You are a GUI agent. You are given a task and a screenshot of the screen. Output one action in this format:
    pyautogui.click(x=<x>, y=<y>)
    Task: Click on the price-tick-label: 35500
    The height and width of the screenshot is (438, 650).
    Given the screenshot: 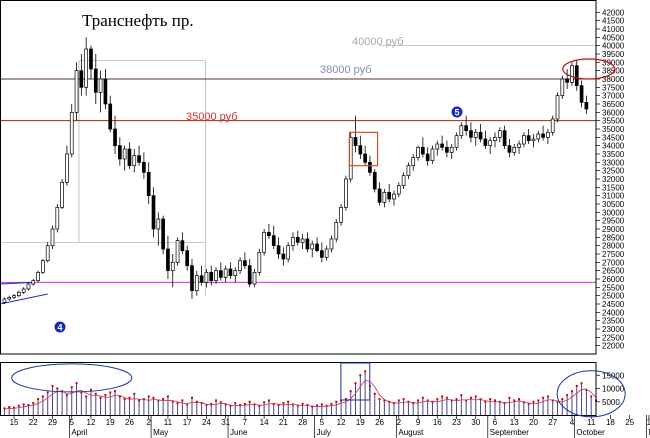 What is the action you would take?
    pyautogui.click(x=613, y=121)
    